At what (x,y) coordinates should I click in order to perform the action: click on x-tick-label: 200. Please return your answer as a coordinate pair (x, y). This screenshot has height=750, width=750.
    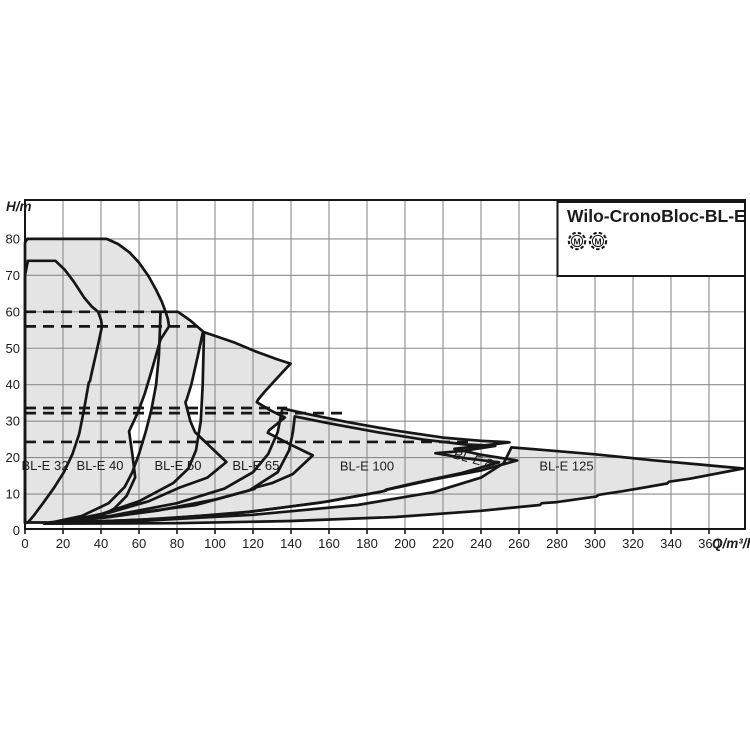
    Looking at the image, I should click on (405, 543).